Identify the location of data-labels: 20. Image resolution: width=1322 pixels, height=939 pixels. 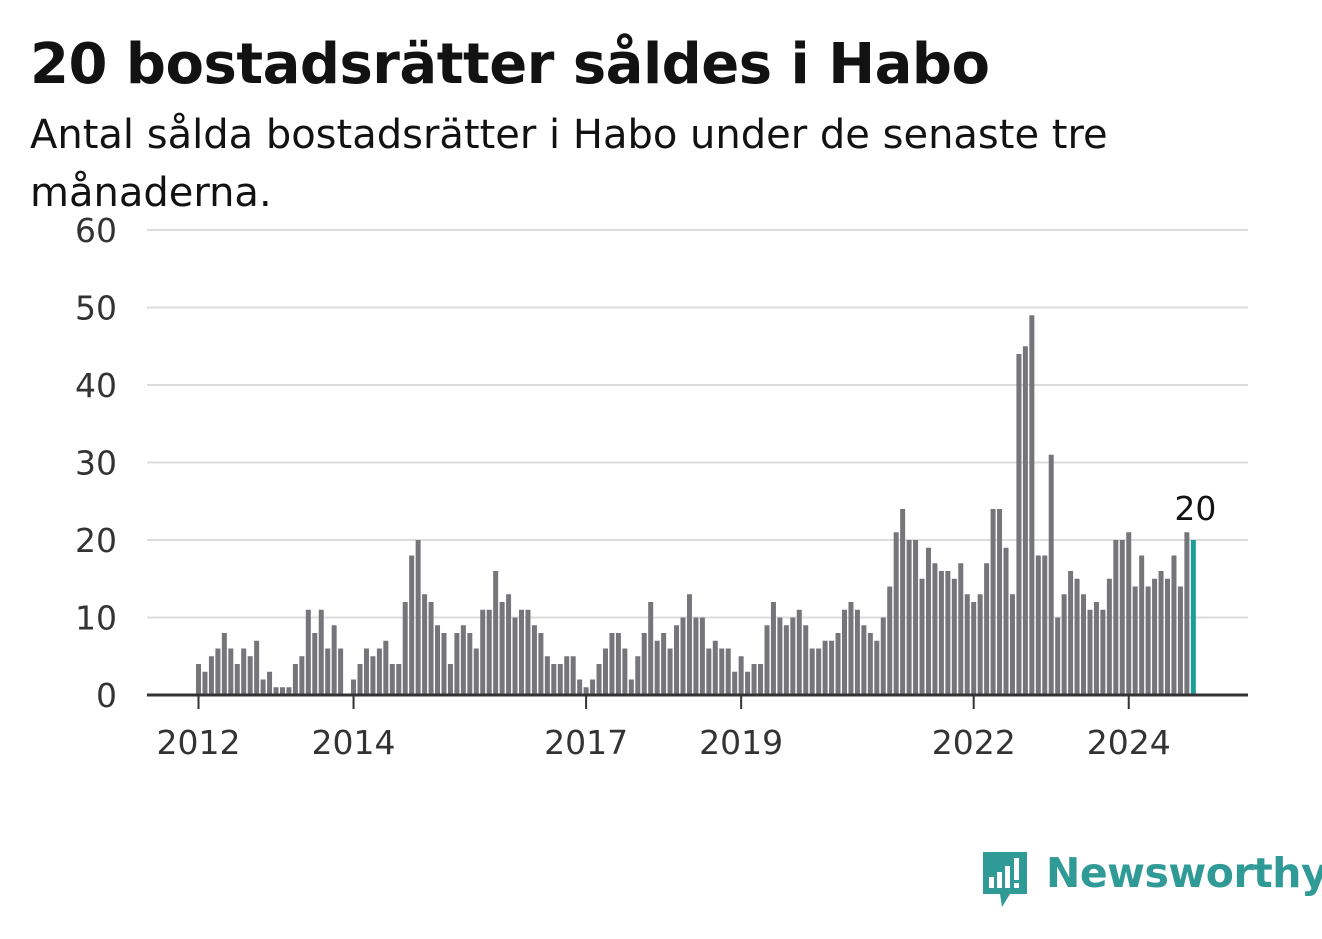
(1195, 508).